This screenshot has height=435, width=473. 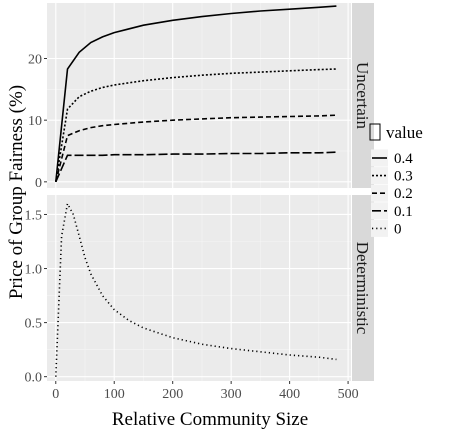 I want to click on y-axis-title: Price of Group Fairness (%), so click(x=16, y=192).